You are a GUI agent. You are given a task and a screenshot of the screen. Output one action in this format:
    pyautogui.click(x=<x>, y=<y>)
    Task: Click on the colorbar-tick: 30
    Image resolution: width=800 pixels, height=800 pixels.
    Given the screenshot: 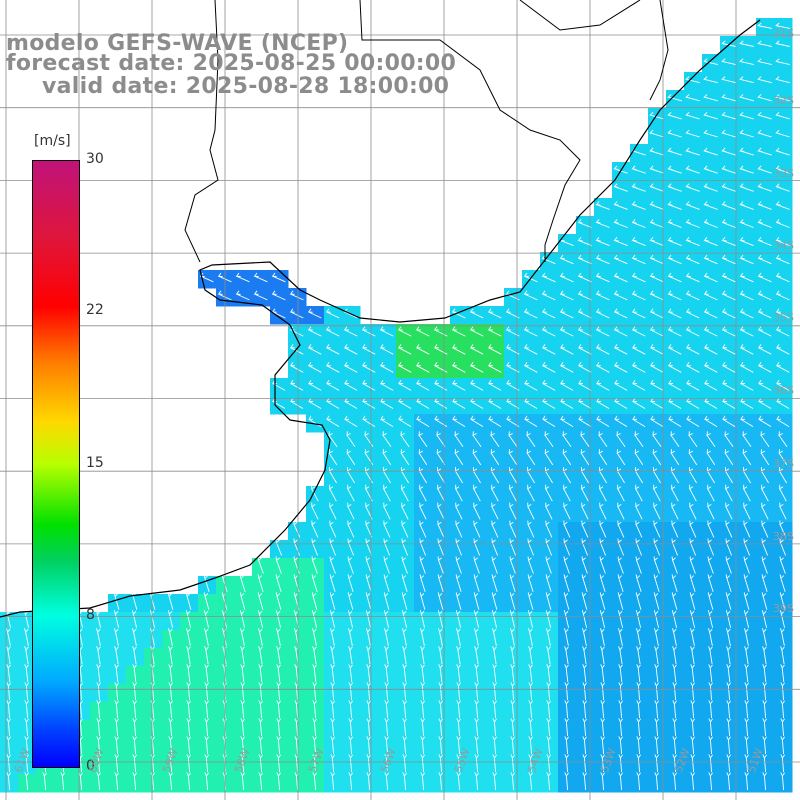 What is the action you would take?
    pyautogui.click(x=95, y=159)
    